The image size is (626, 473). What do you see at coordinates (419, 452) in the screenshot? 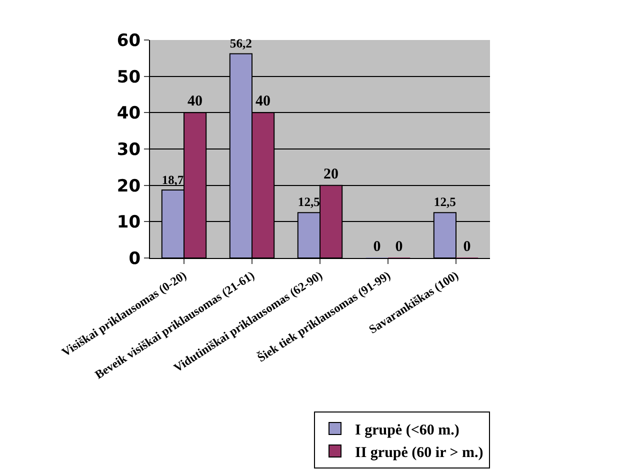
I see `legend-label: II grupė (60 ir > m.)` at bounding box center [419, 452].